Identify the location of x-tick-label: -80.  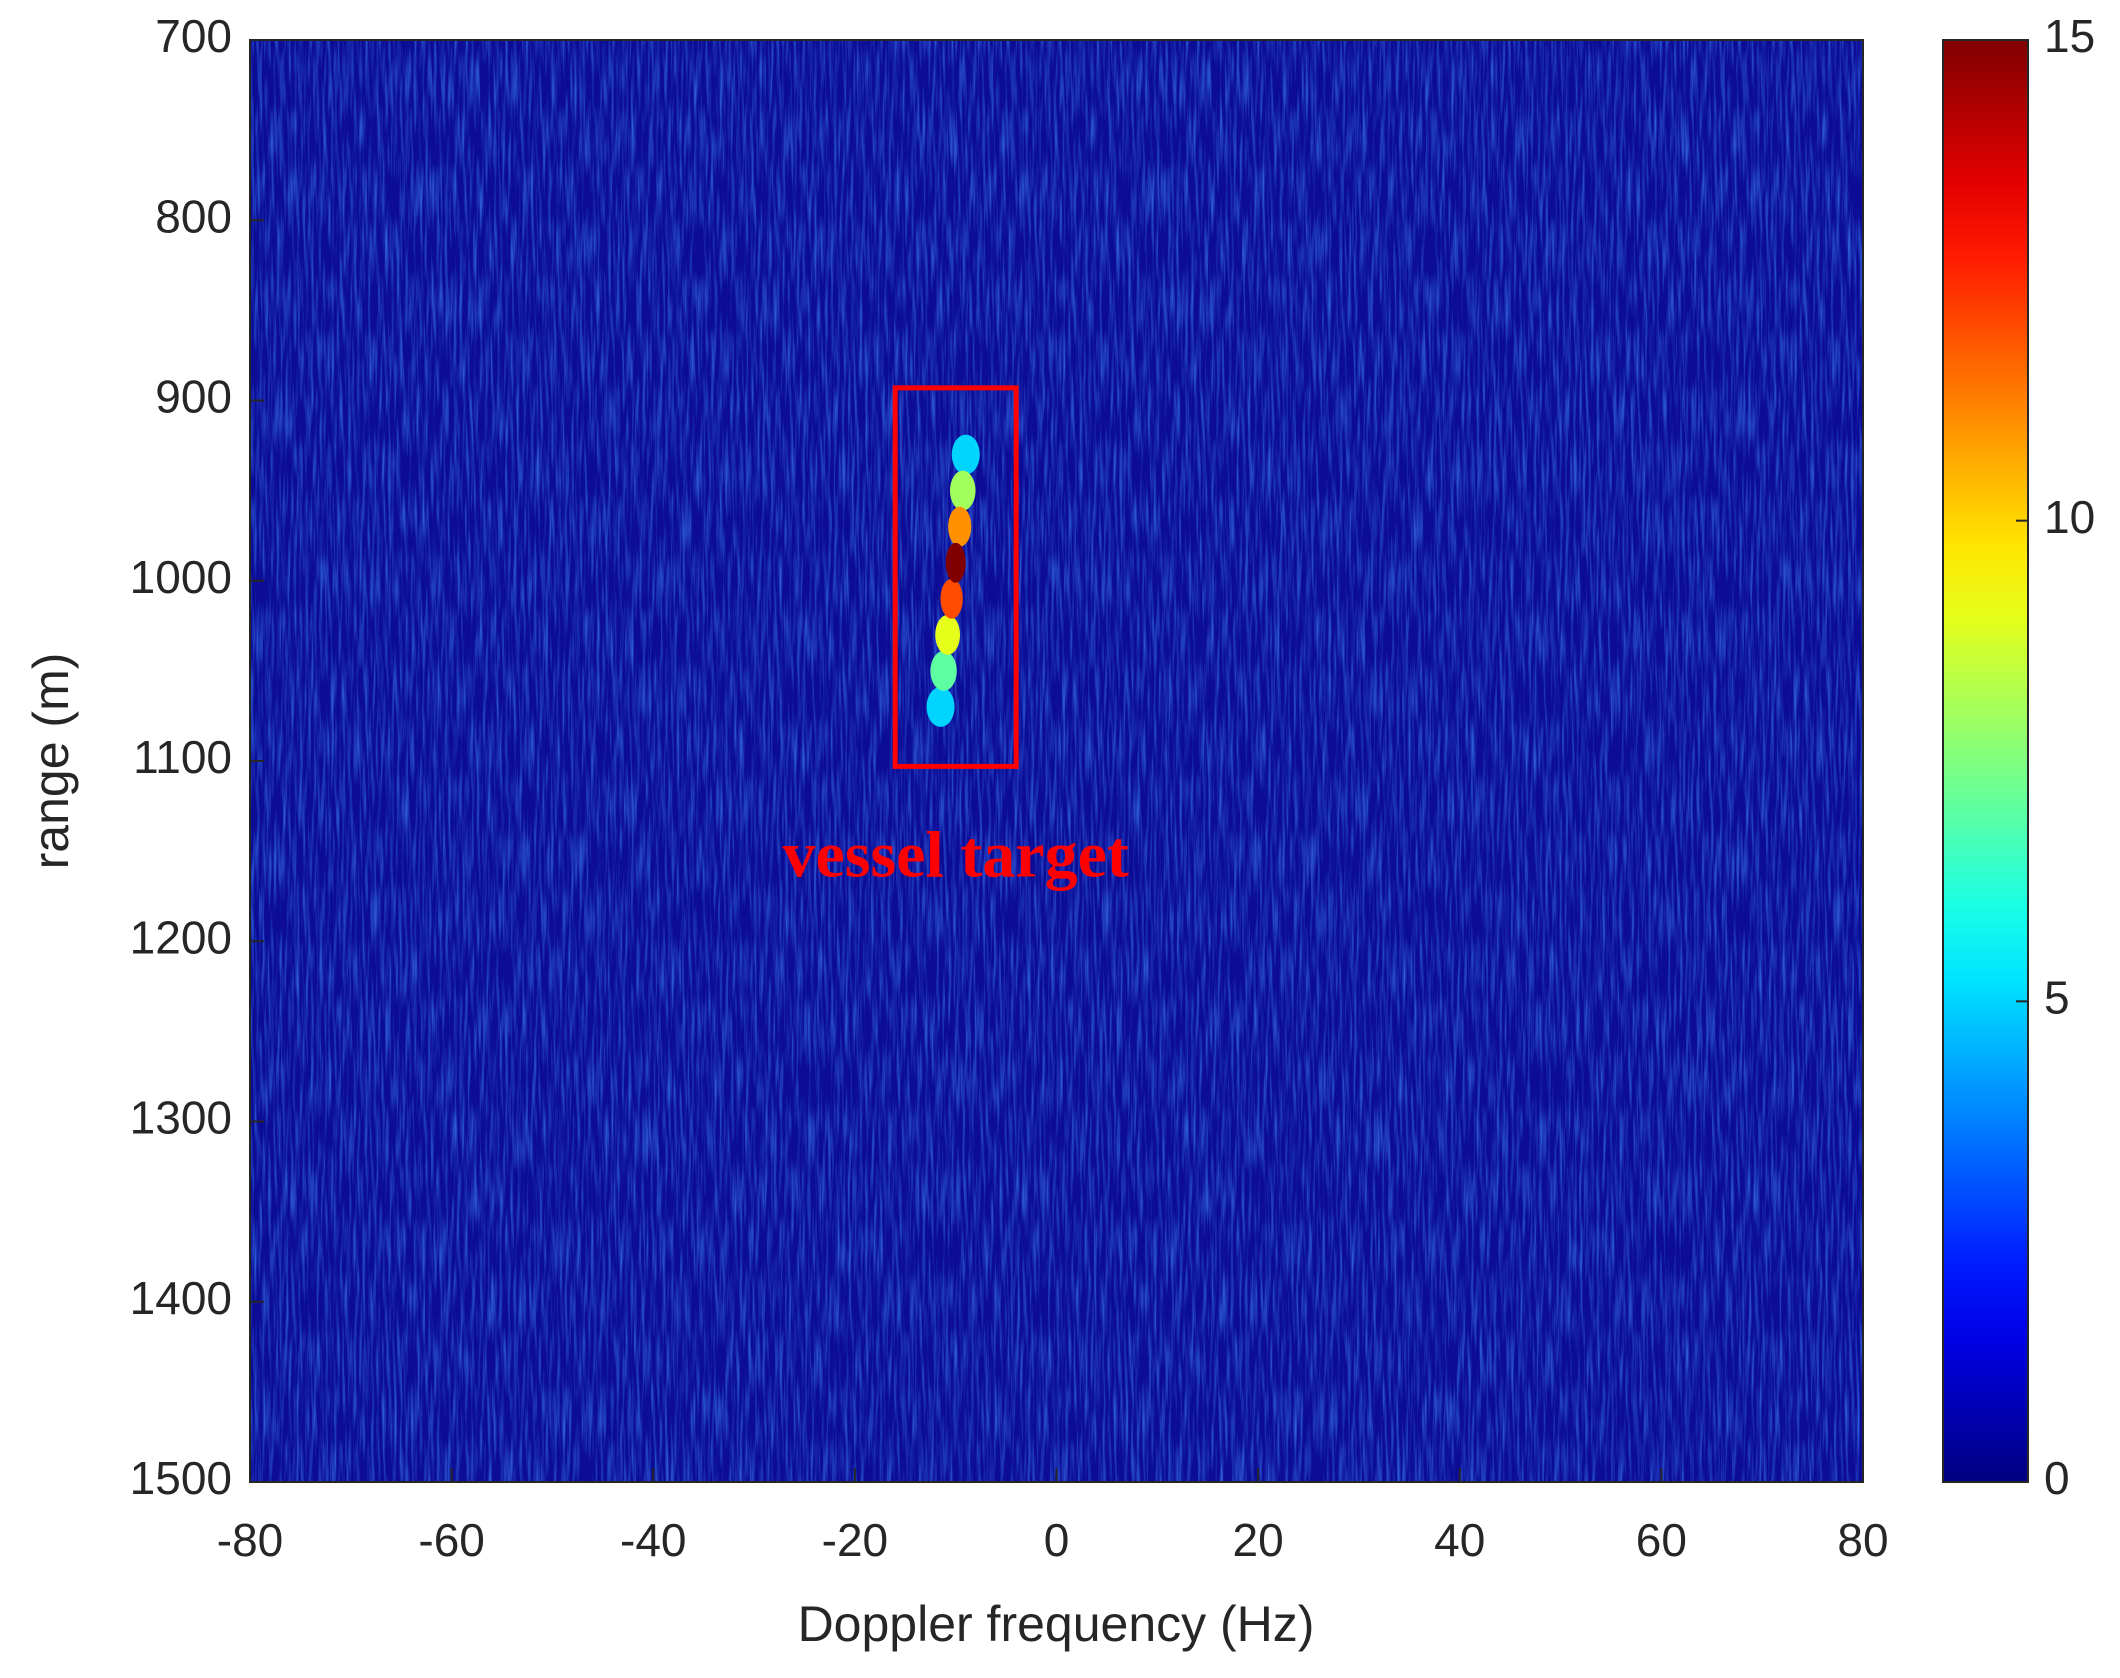
(250, 1540).